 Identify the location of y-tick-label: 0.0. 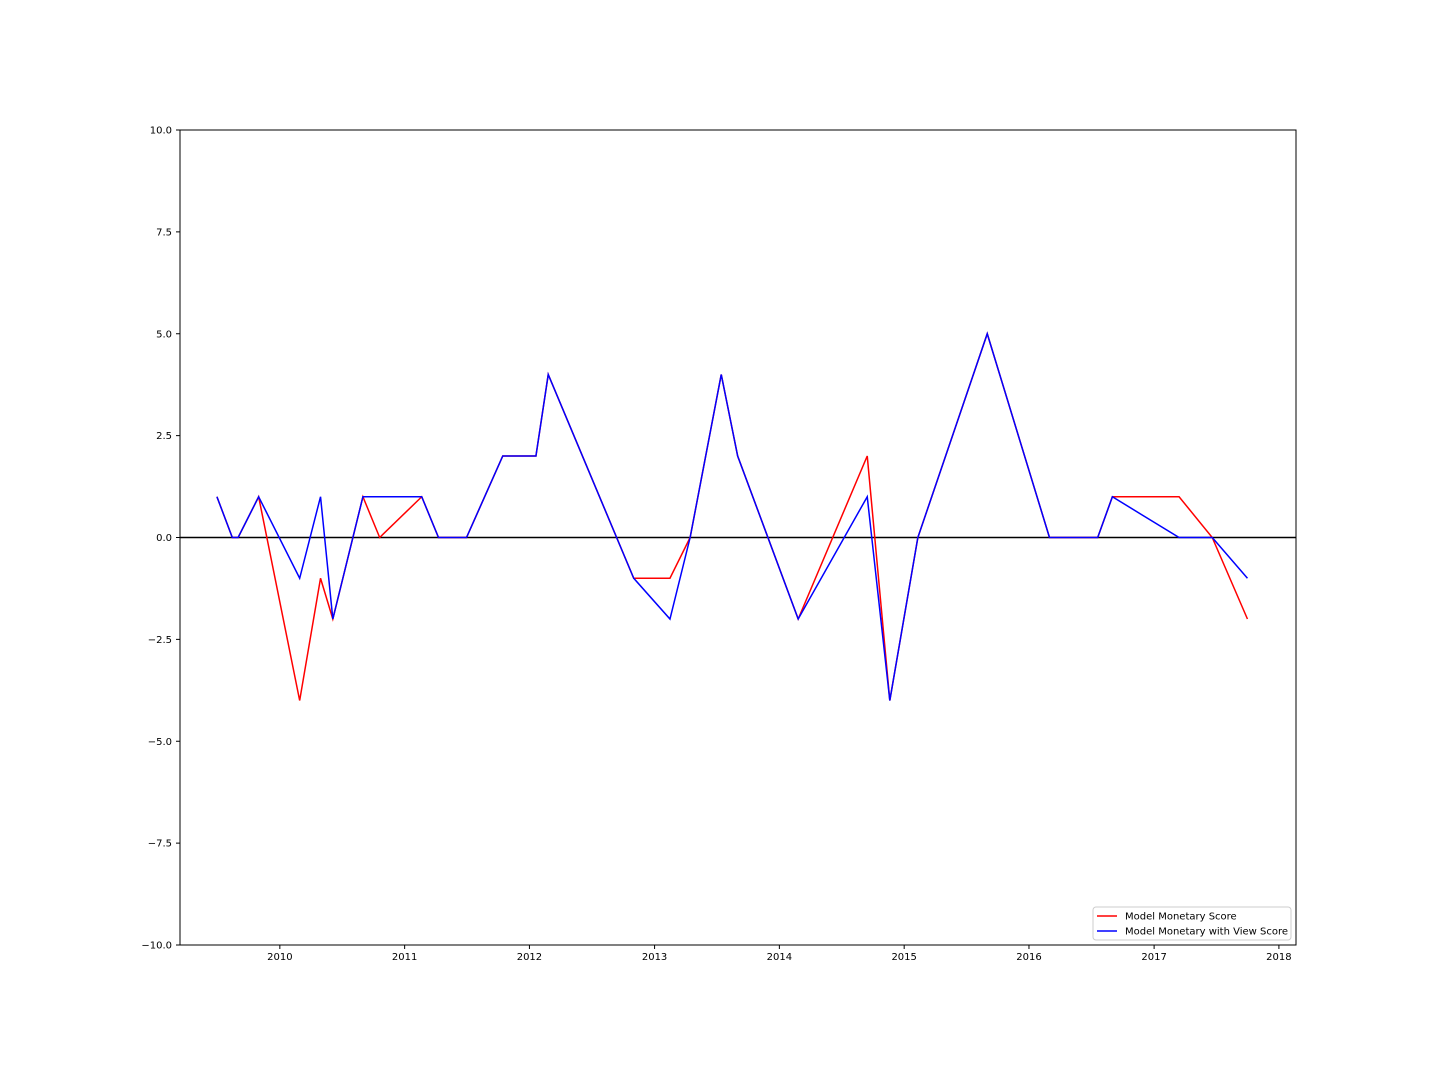
(164, 538).